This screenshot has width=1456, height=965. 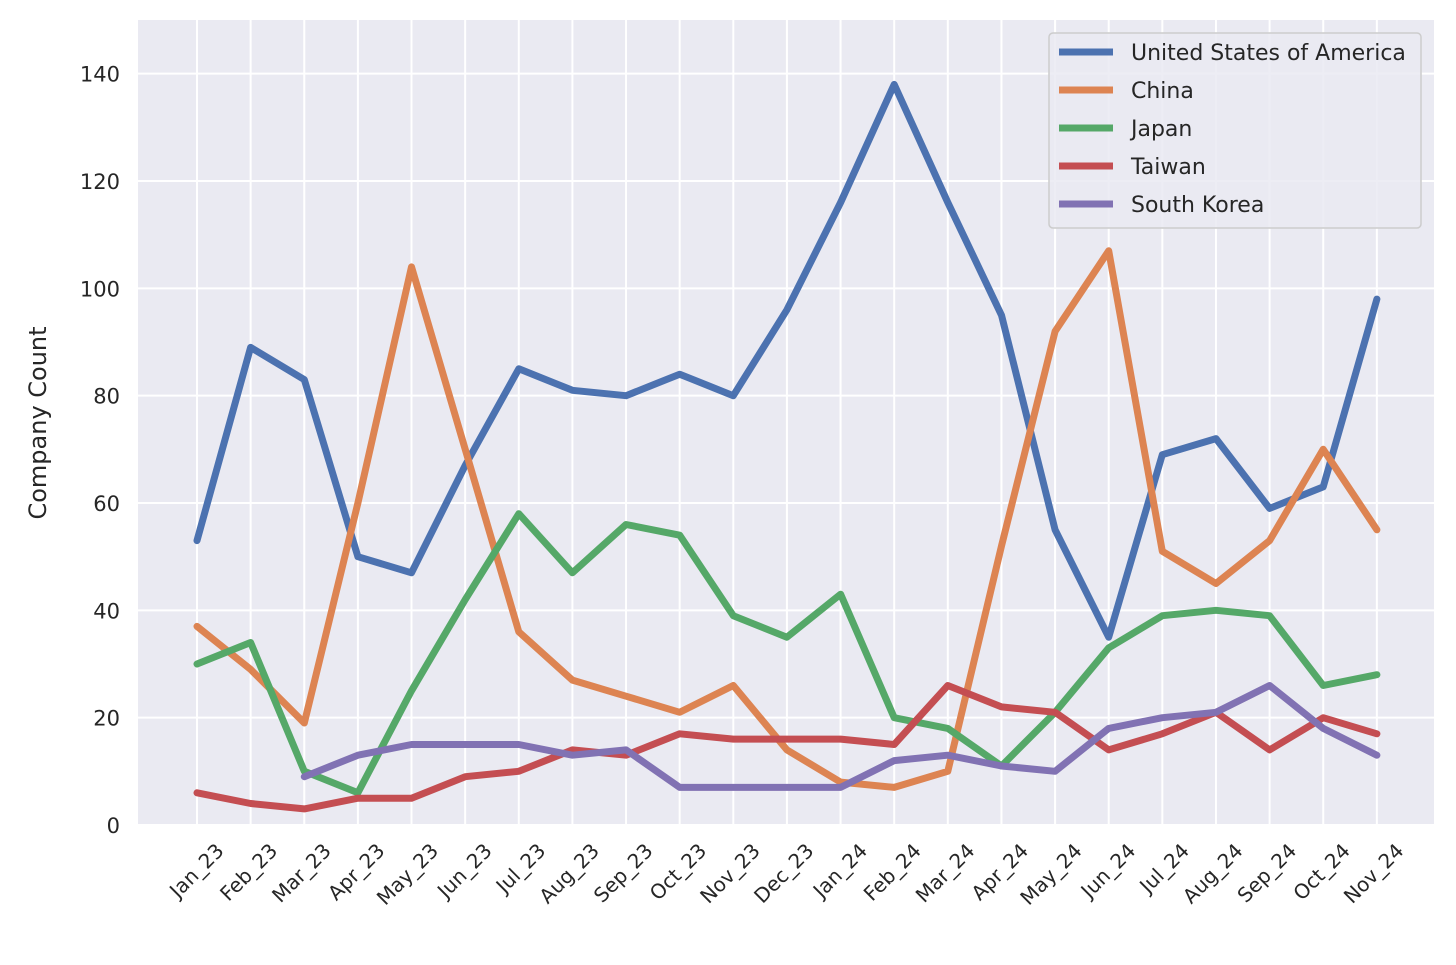 I want to click on legend-label: China, so click(x=1162, y=91).